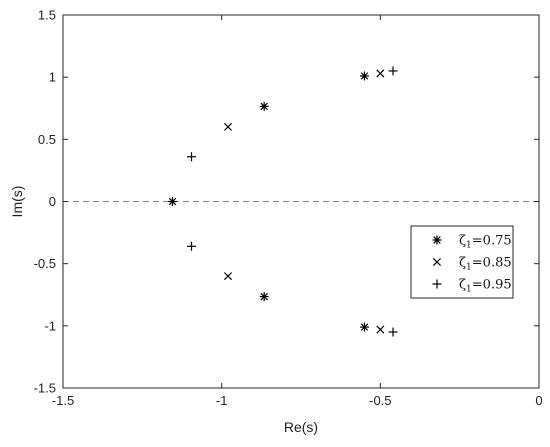  Describe the element at coordinates (380, 400) in the screenshot. I see `x-tick-label: -0.5` at that location.